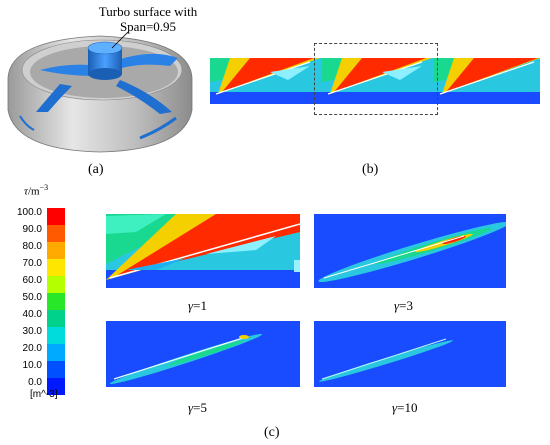  I want to click on caption-gamma-10: γ=10, so click(404, 408).